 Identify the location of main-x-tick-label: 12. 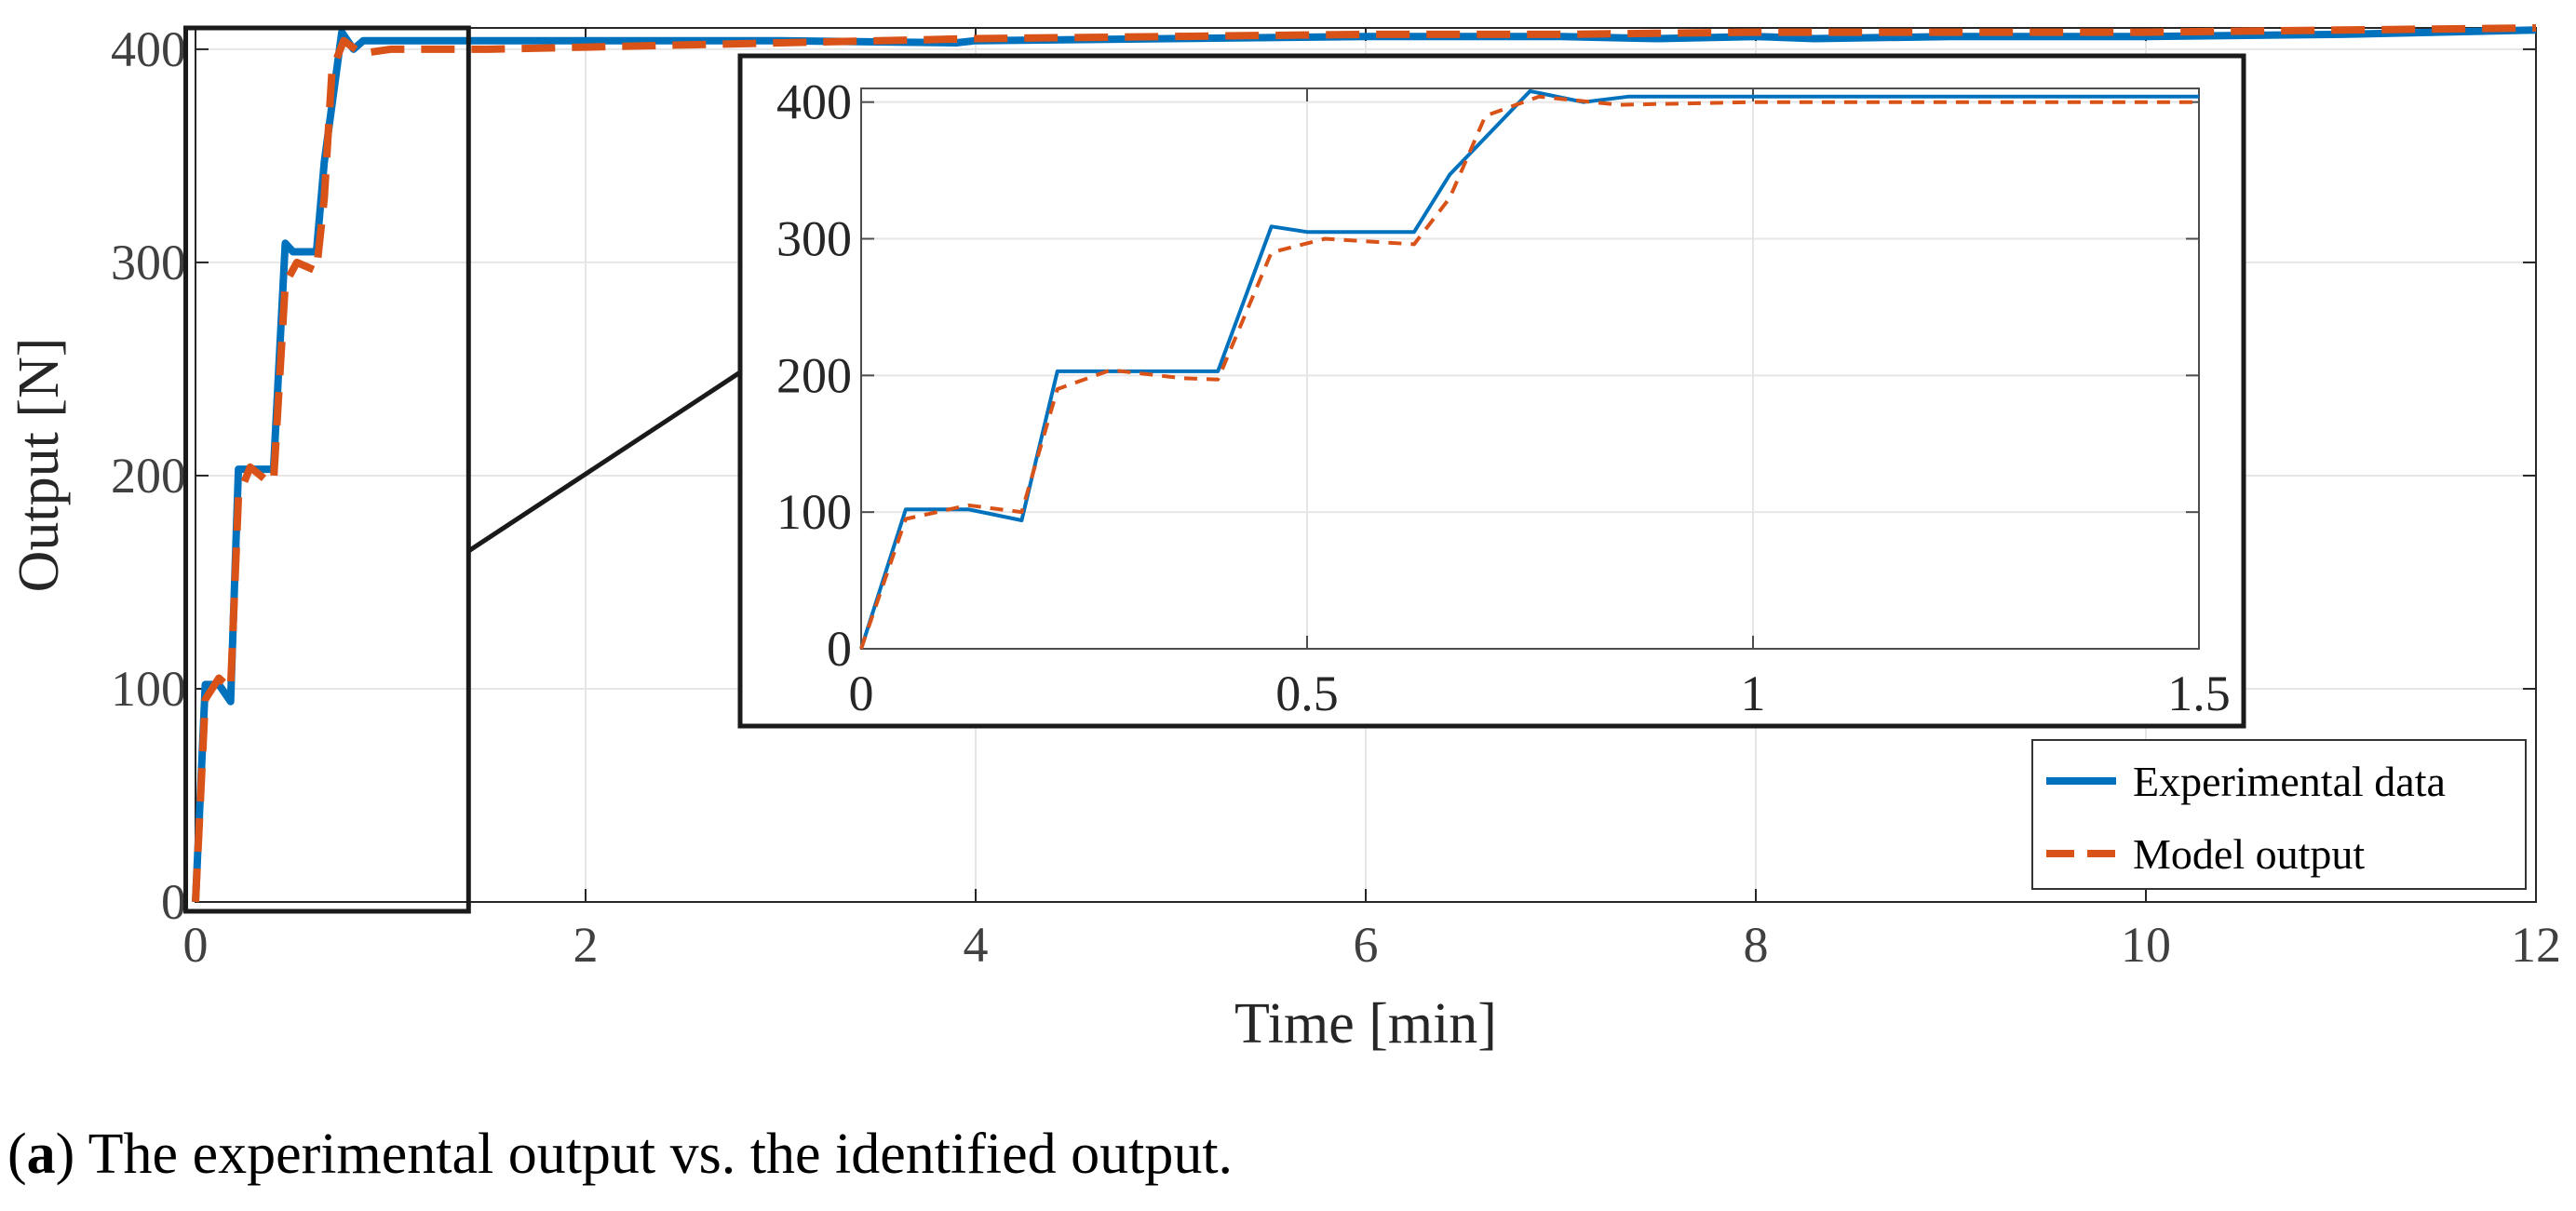
(2536, 945).